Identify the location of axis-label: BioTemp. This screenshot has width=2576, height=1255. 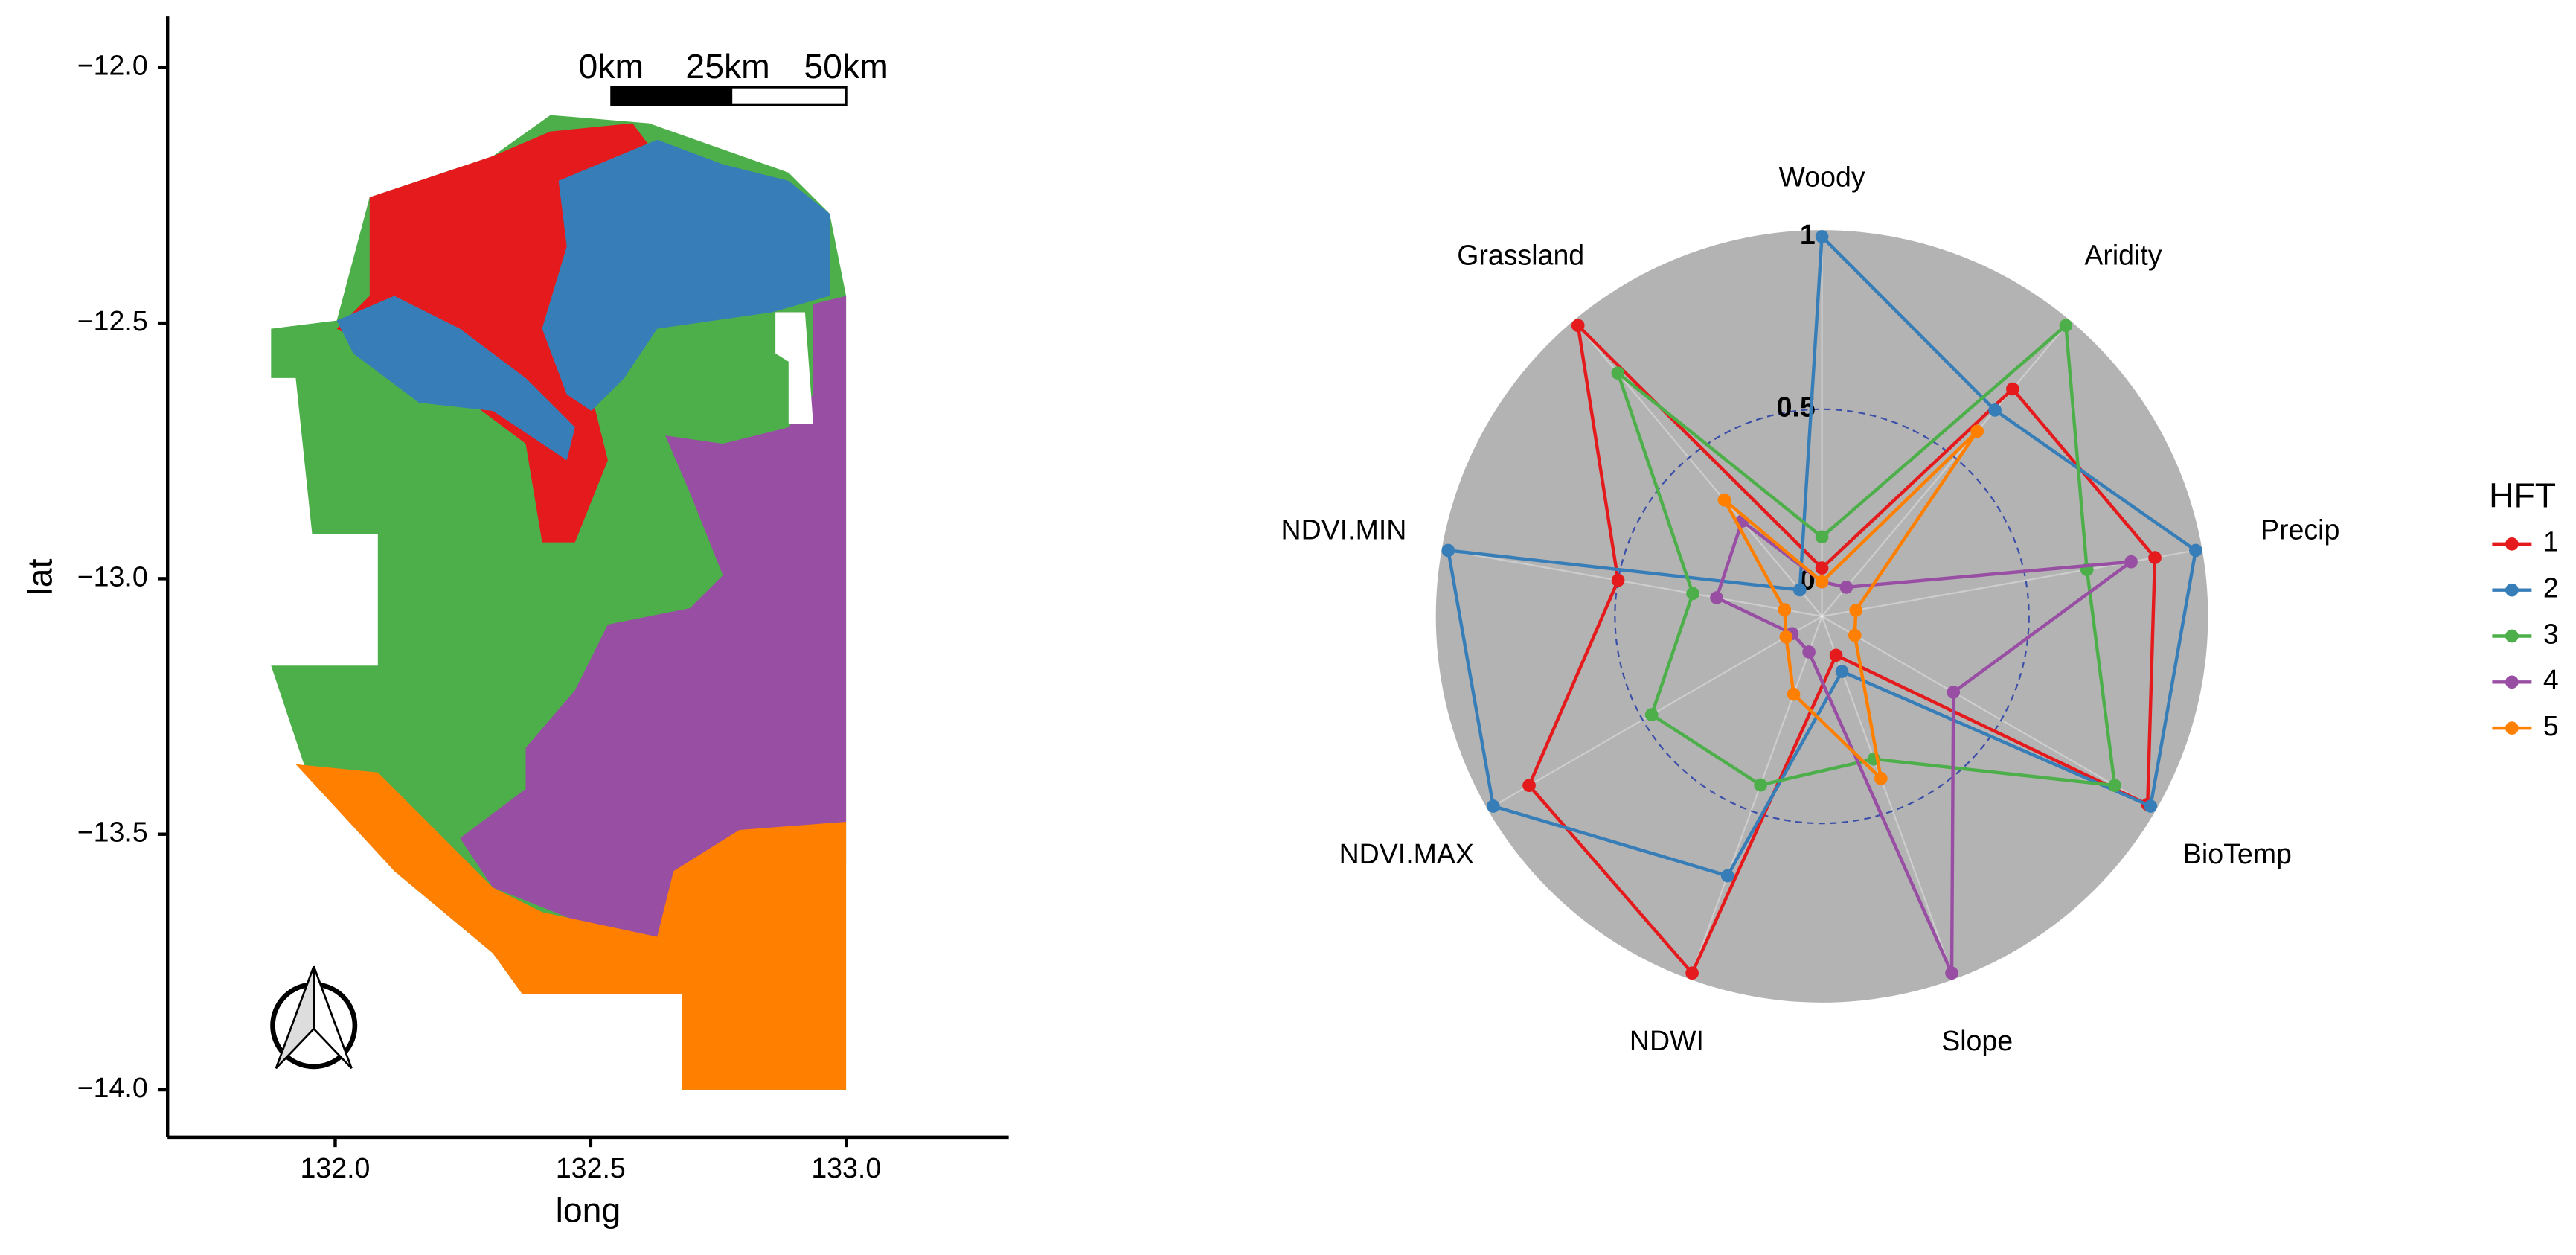
(2237, 853).